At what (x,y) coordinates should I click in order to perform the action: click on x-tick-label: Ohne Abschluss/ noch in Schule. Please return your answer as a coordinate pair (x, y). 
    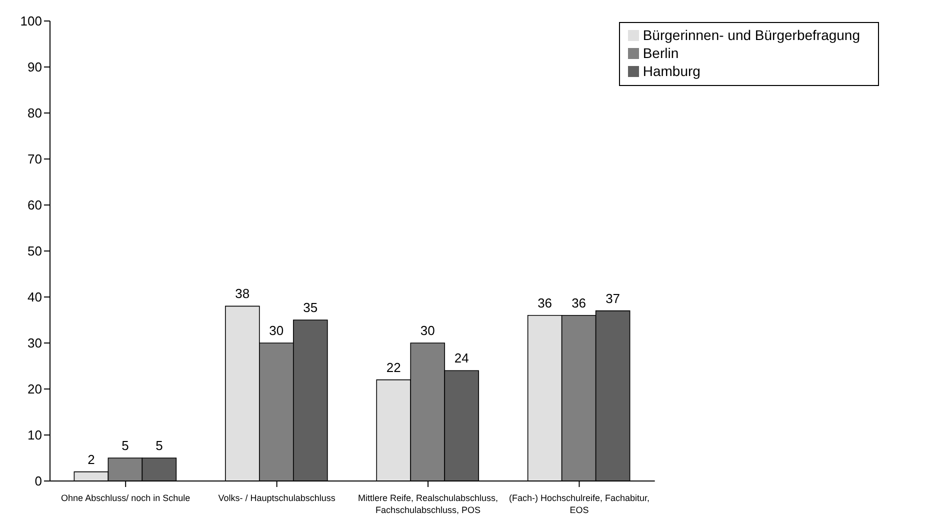
    Looking at the image, I should click on (125, 498).